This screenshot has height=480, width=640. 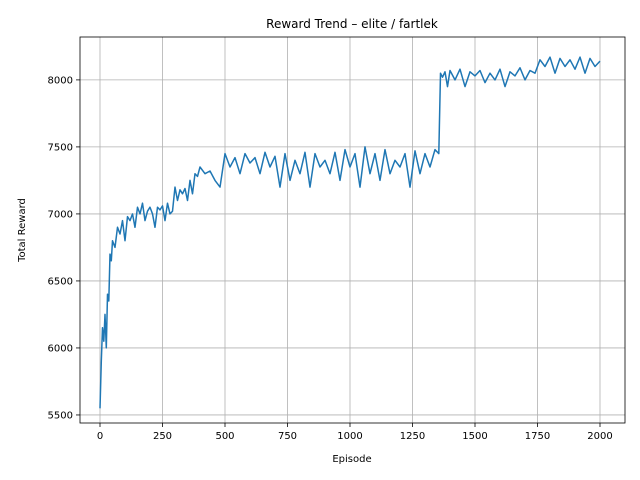 What do you see at coordinates (349, 436) in the screenshot?
I see `x-tick-label: 1000` at bounding box center [349, 436].